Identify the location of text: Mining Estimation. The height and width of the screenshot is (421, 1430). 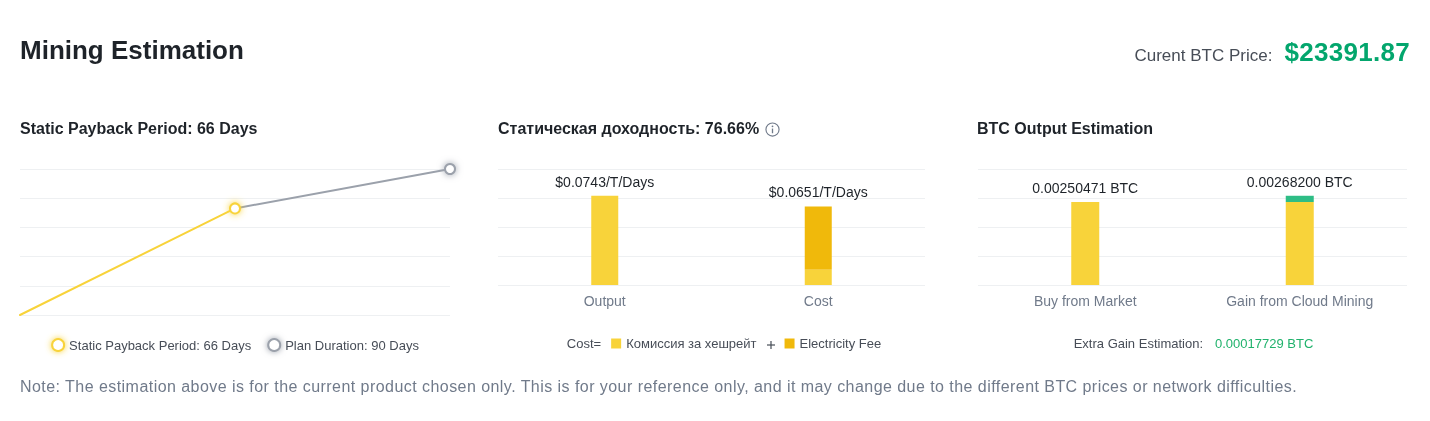
(132, 50).